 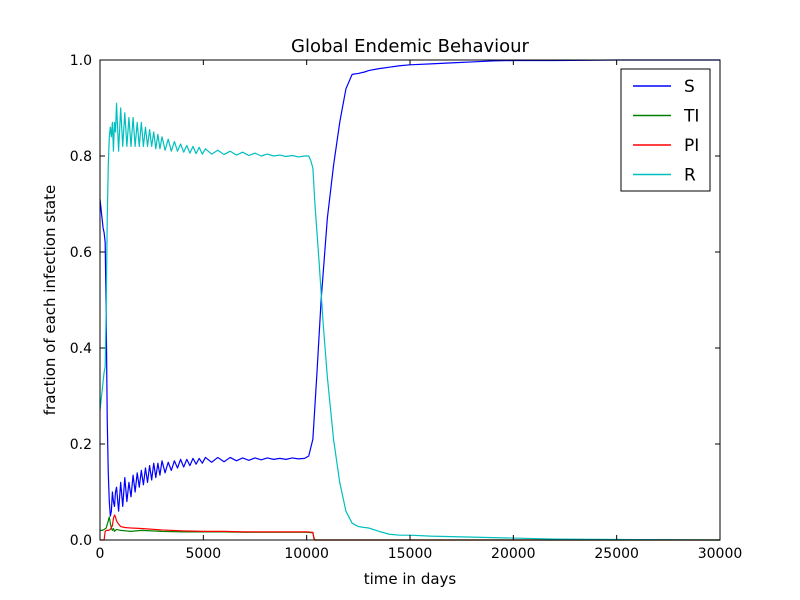 I want to click on x-tick-label: 5000, so click(x=204, y=554).